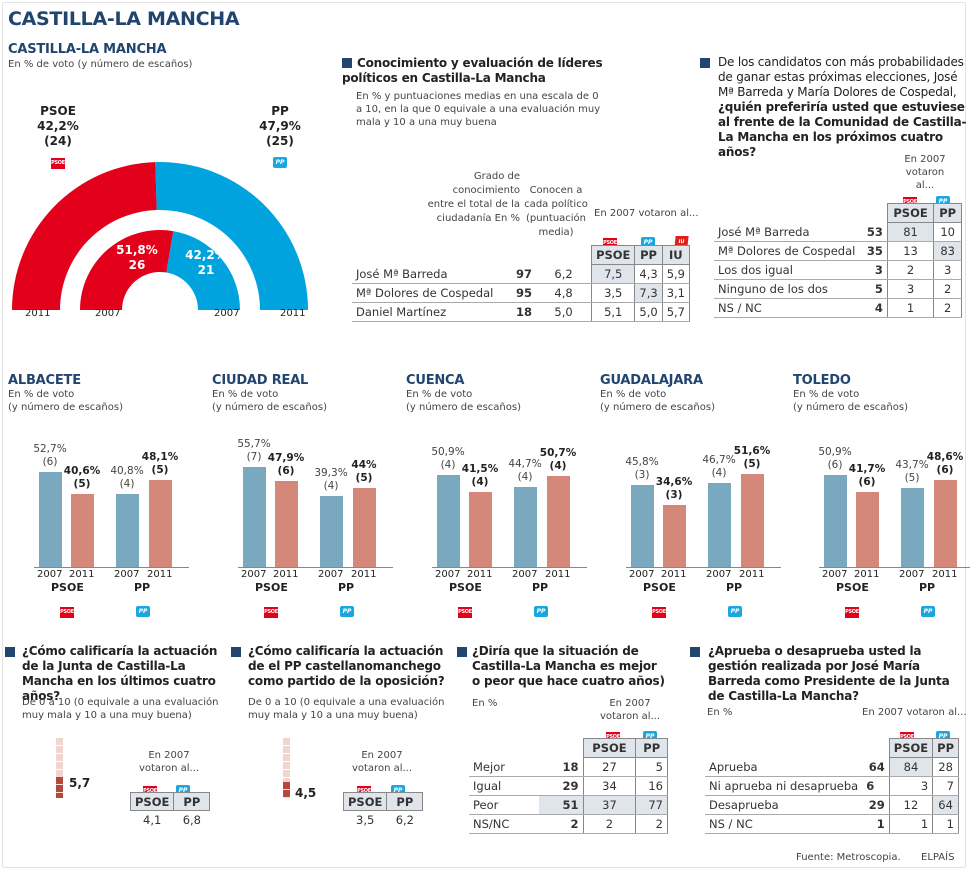  I want to click on year-label: 2007, so click(227, 313).